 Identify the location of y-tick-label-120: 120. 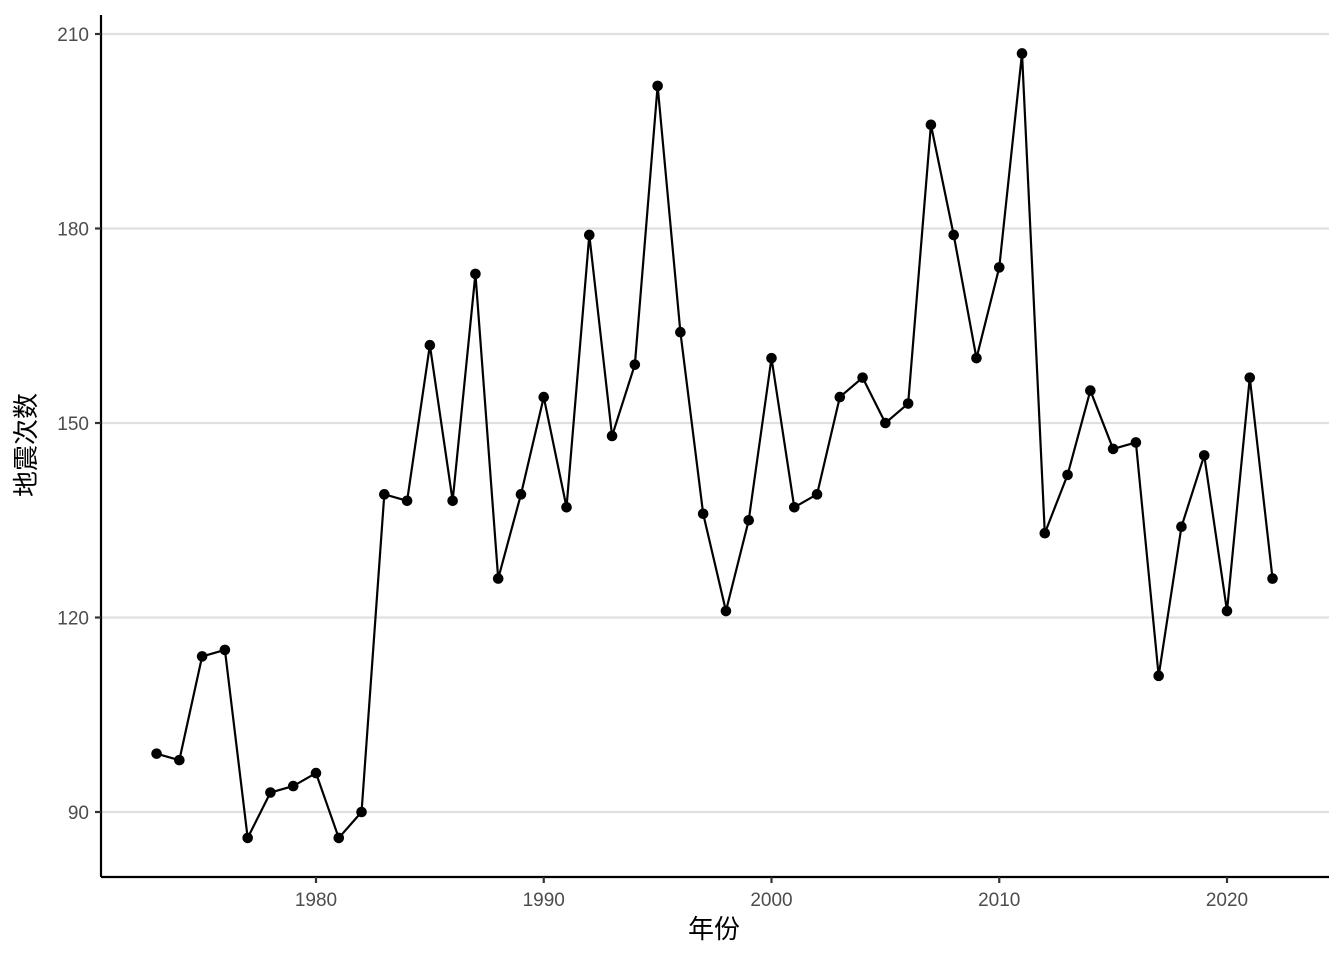
(73, 619).